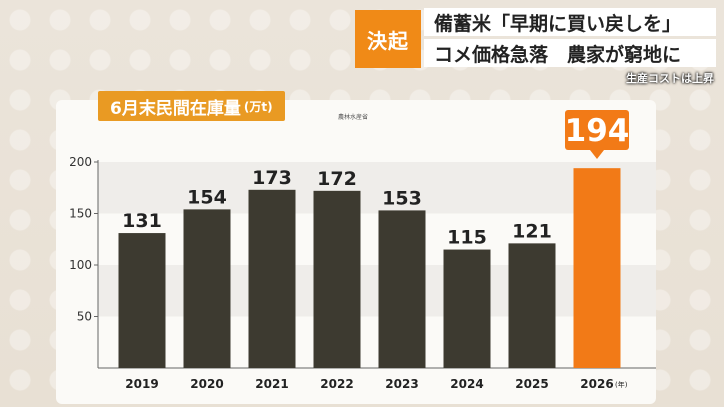 This screenshot has height=407, width=724. I want to click on data-label: 121, so click(532, 231).